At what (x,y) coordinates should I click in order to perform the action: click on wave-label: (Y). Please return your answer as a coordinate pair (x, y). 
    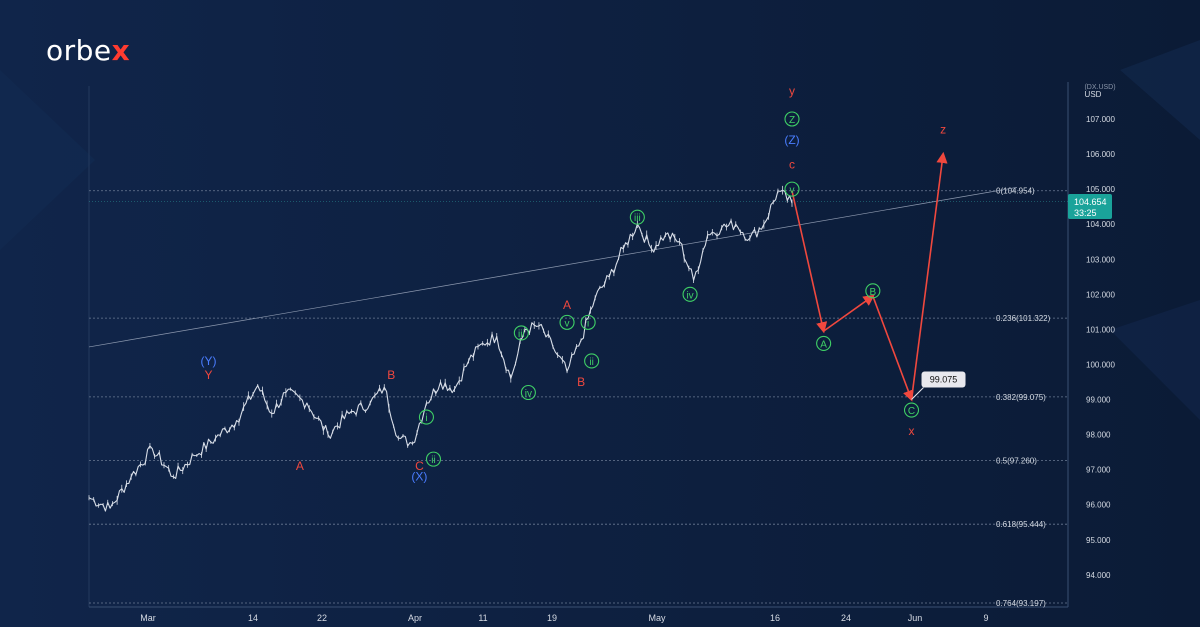
    Looking at the image, I should click on (209, 361).